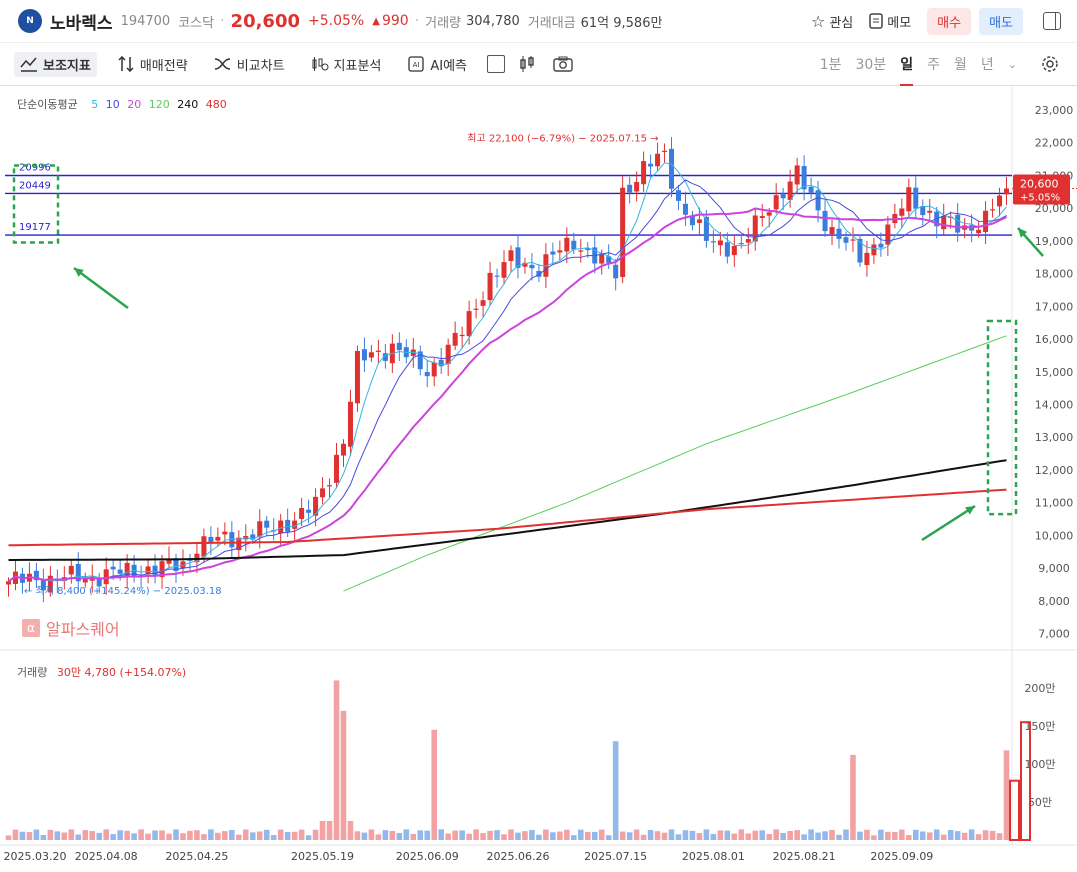 The width and height of the screenshot is (1077, 872). I want to click on date-tick-label: 2025.04.25, so click(196, 856).